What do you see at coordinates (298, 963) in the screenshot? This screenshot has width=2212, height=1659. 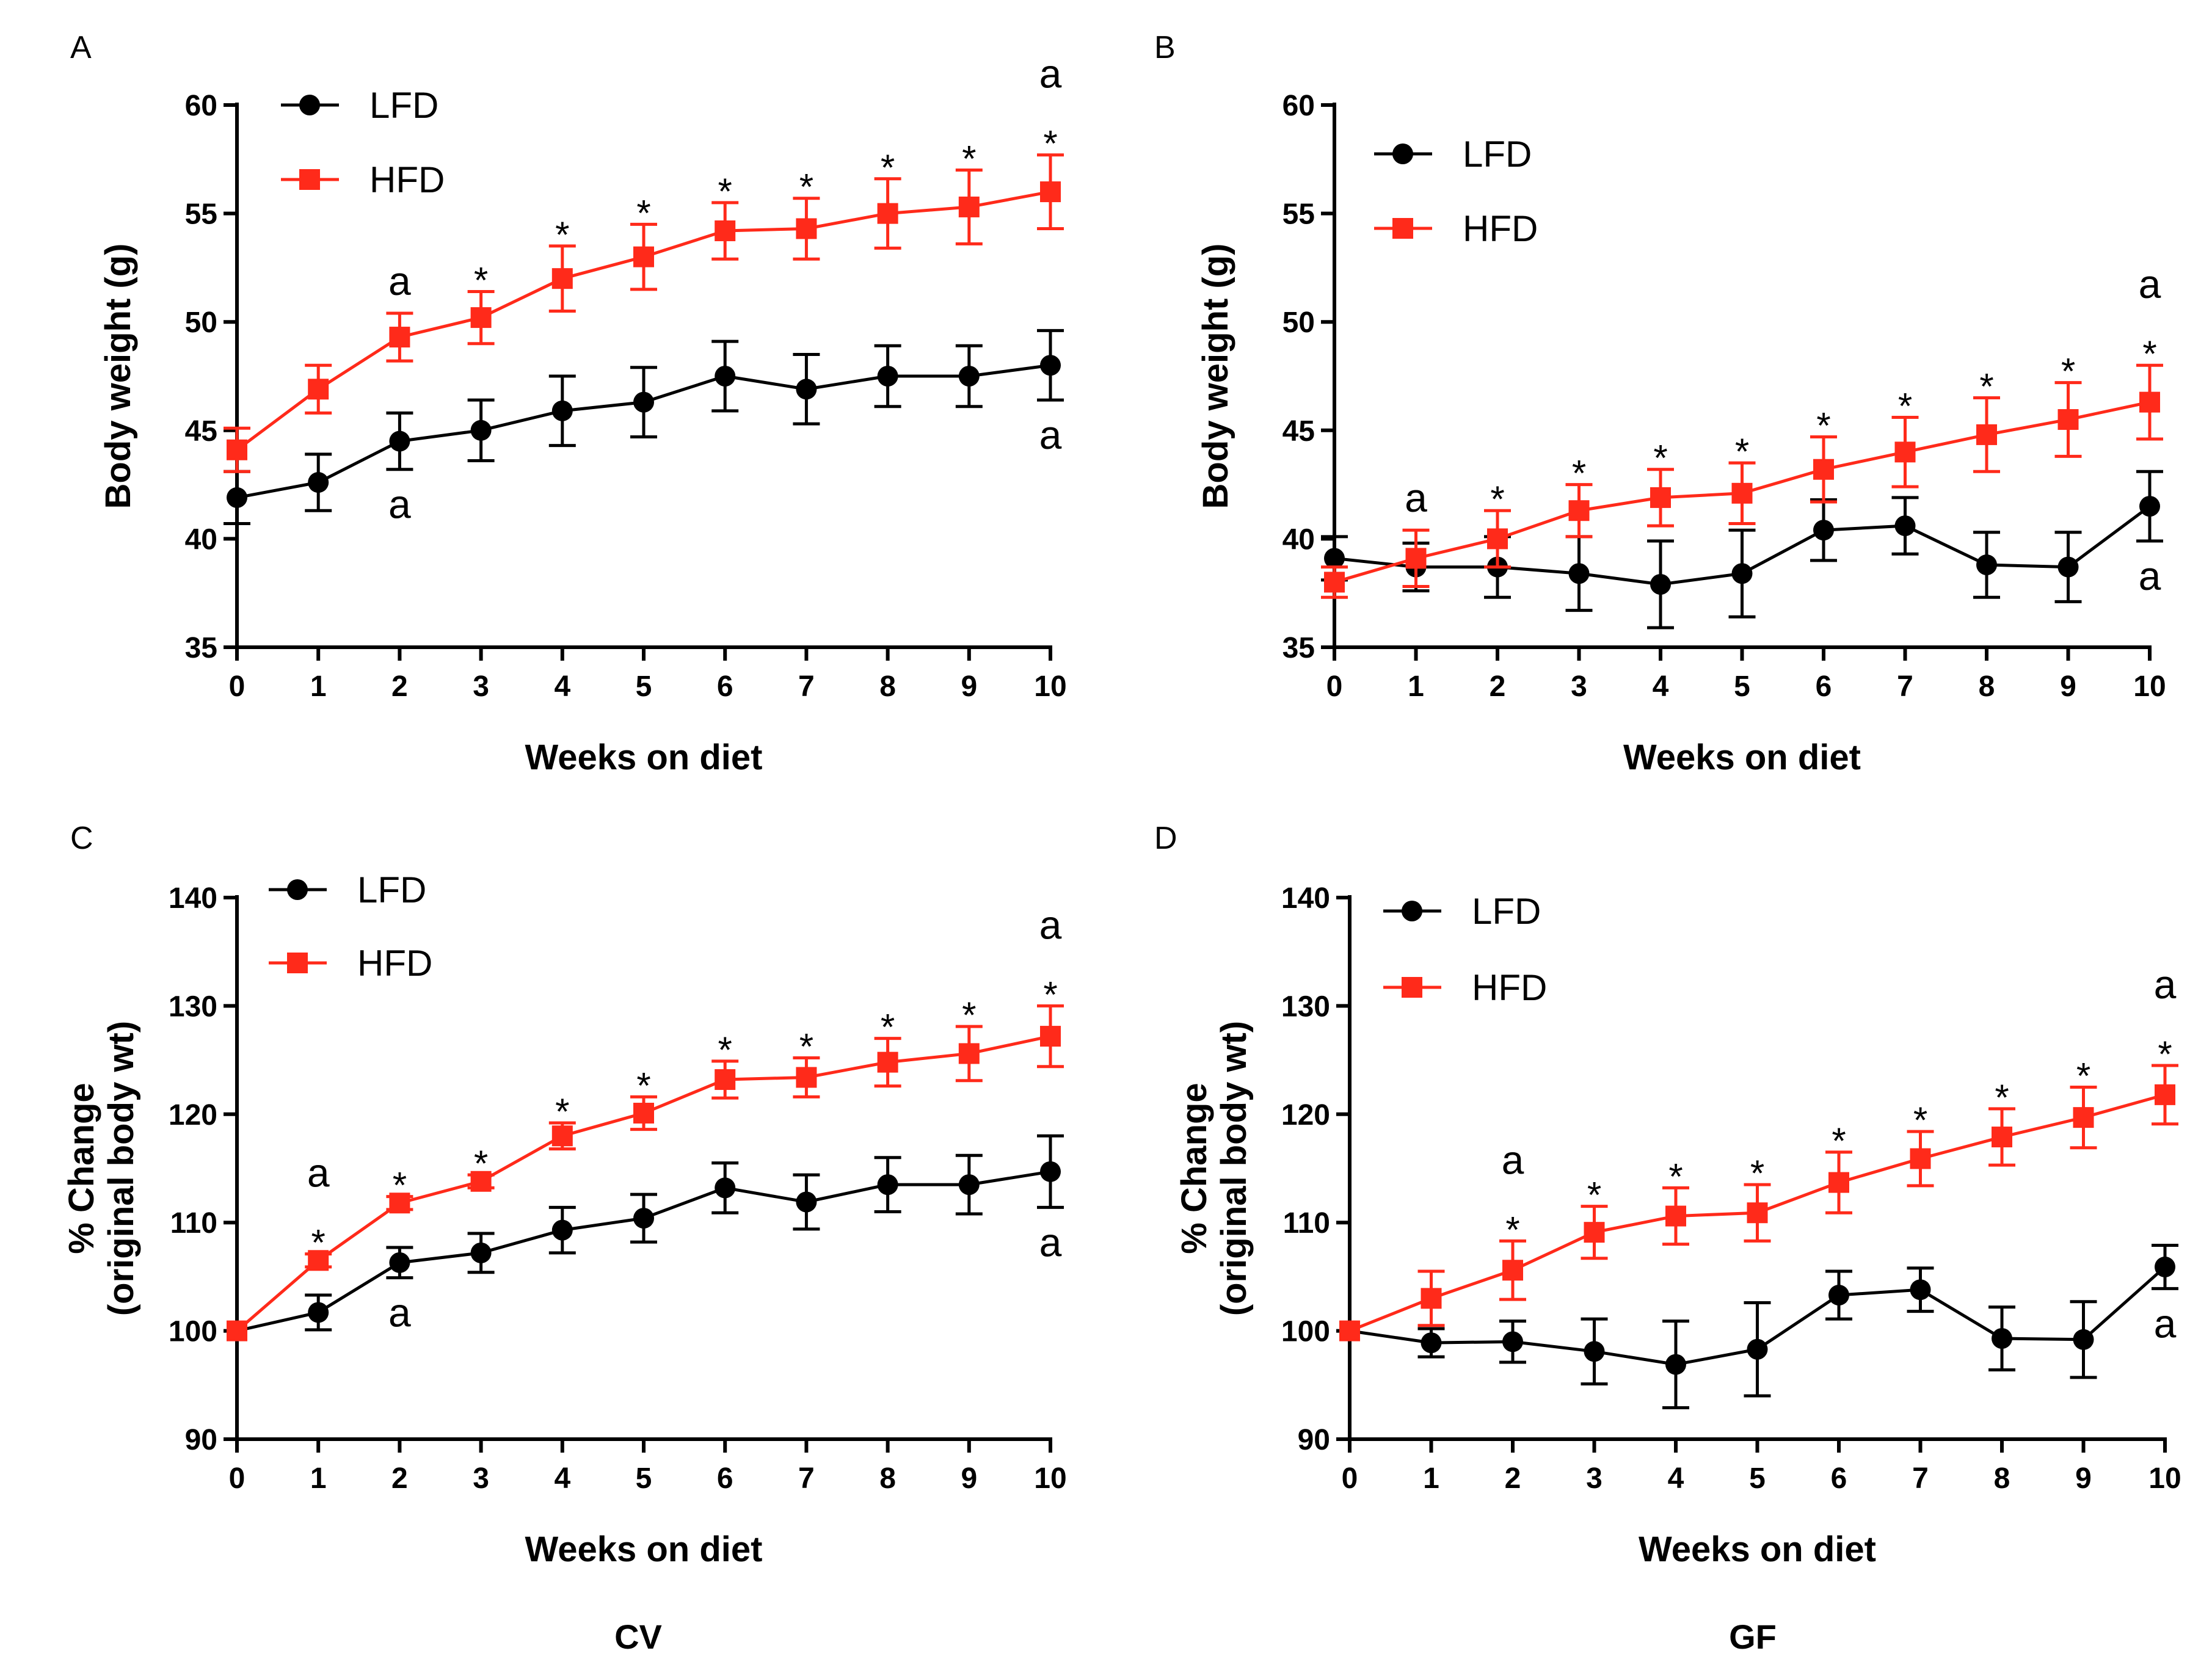 I see `panel-c-legend-hfd-marker` at bounding box center [298, 963].